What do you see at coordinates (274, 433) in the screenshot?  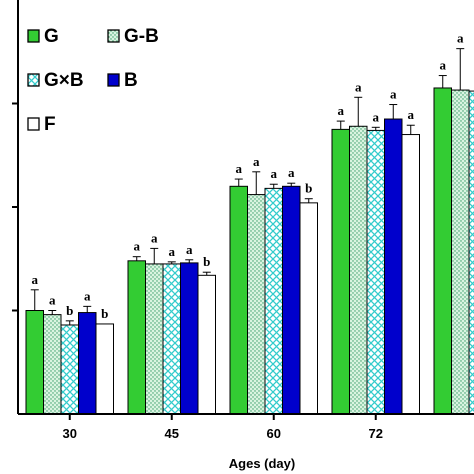 I see `x-tick-label: 60` at bounding box center [274, 433].